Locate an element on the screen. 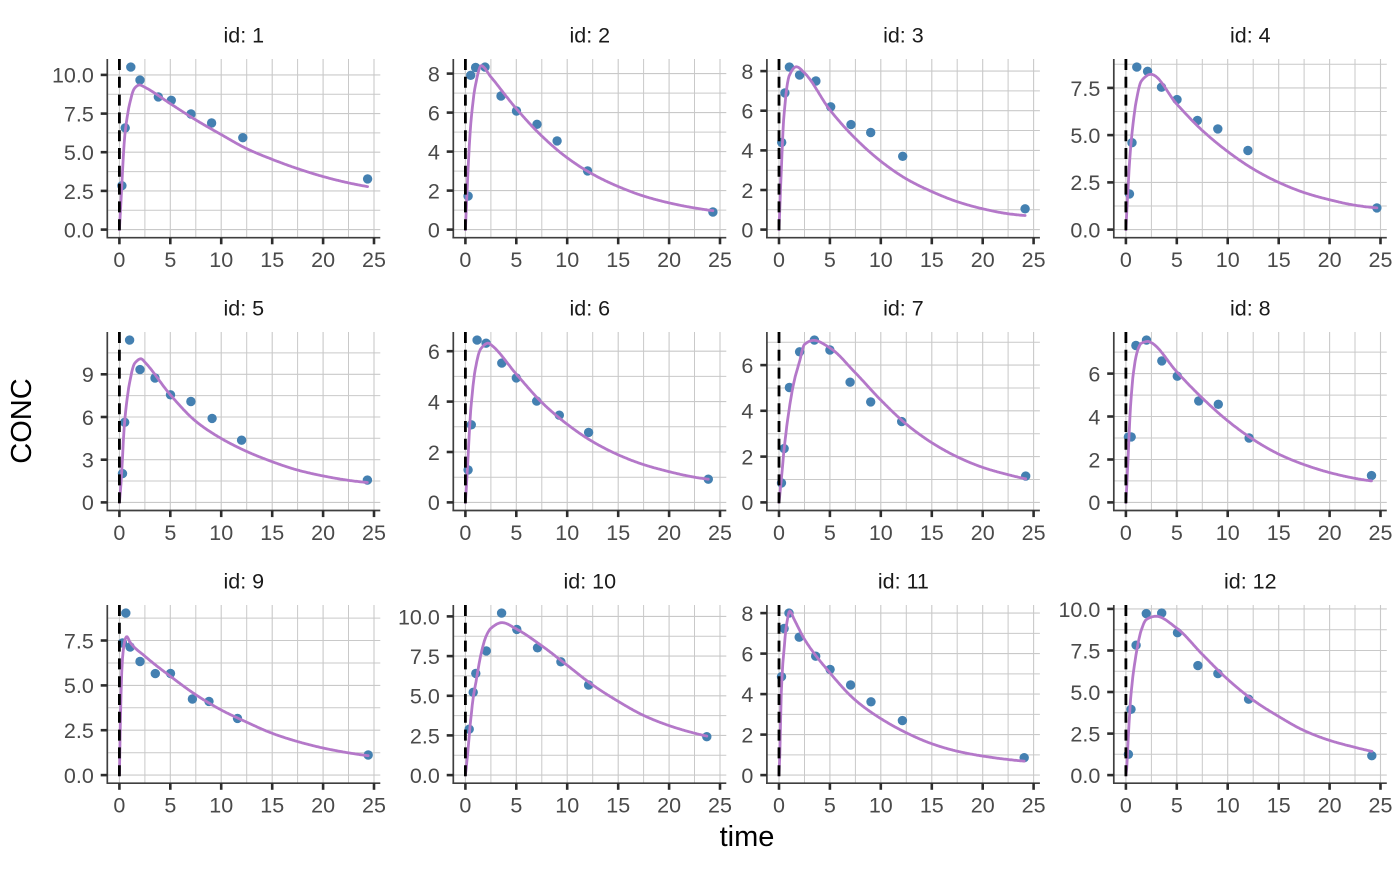 Image resolution: width=1400 pixels, height=871 pixels. svg-text: id: 1 is located at coordinates (243, 36).